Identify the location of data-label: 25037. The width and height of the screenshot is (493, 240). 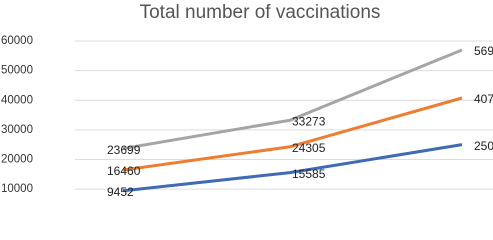
(483, 146).